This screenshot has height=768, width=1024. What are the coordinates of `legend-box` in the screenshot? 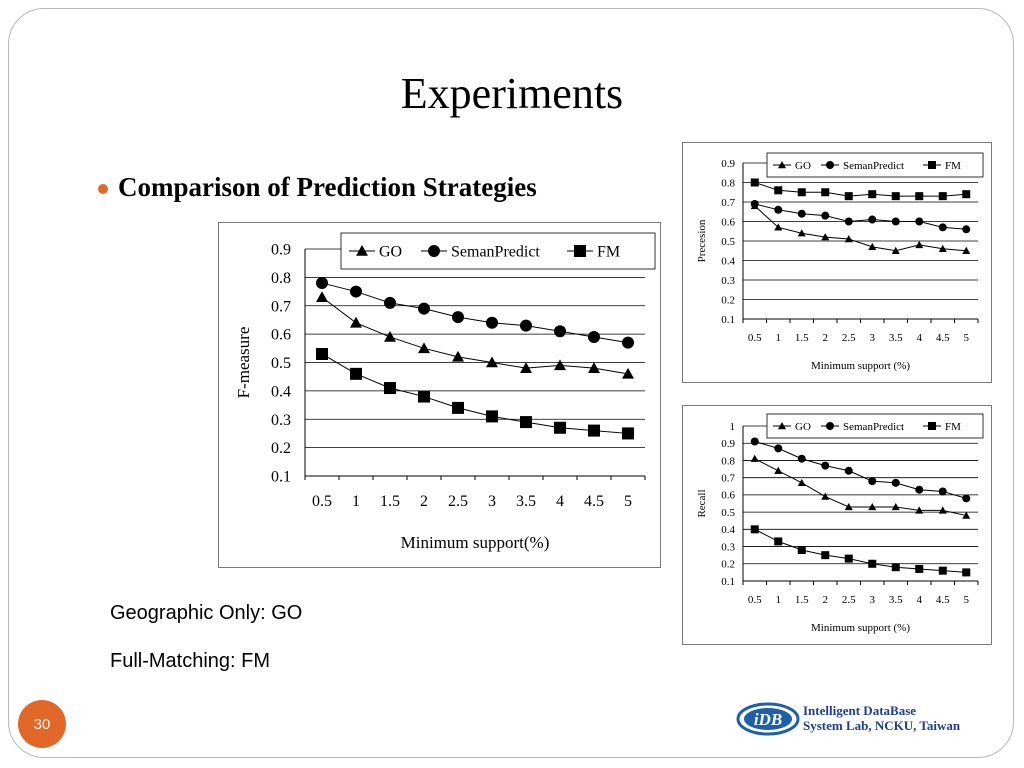 It's located at (875, 165).